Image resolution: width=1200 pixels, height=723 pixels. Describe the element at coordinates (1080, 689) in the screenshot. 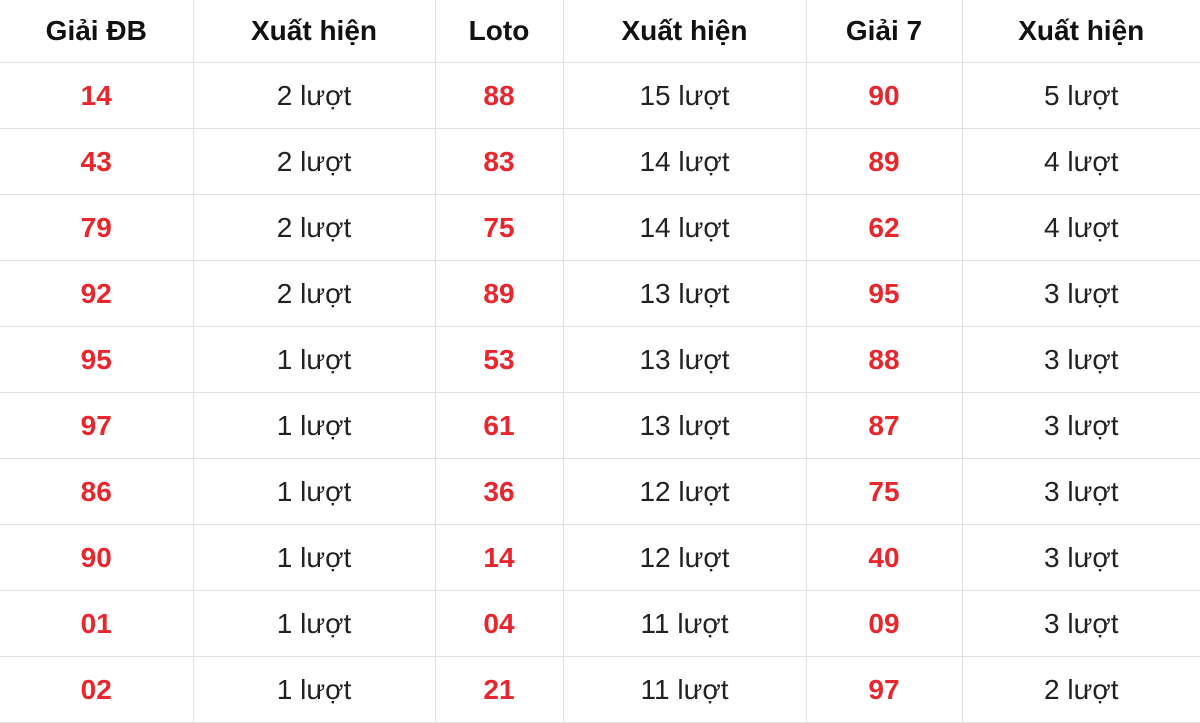

I see `giai-7-count: 2 lượt` at that location.